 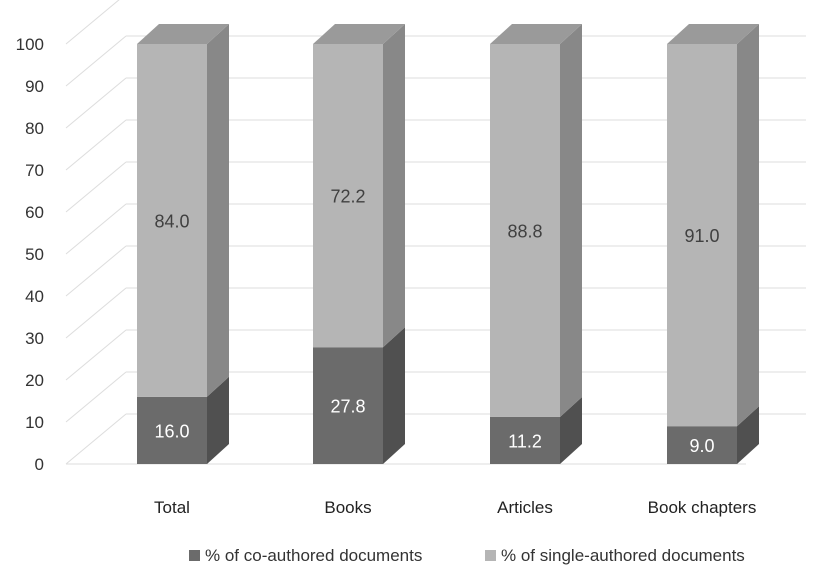 I want to click on y-tick-label: 50, so click(x=34, y=254).